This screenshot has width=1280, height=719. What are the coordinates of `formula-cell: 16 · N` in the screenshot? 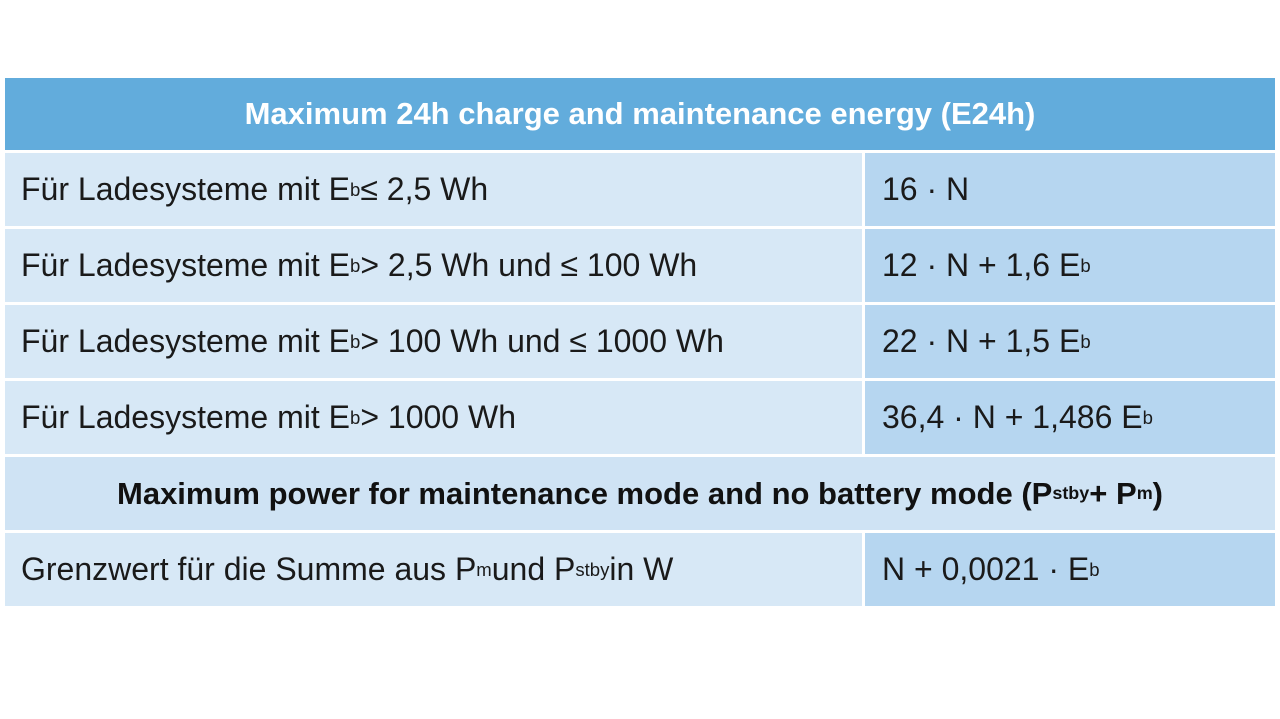 It's located at (1070, 189).